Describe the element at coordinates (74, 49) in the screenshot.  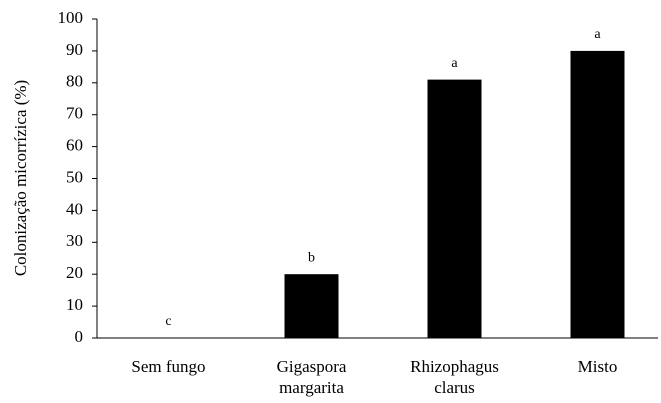
I see `y-tick-label: 90` at that location.